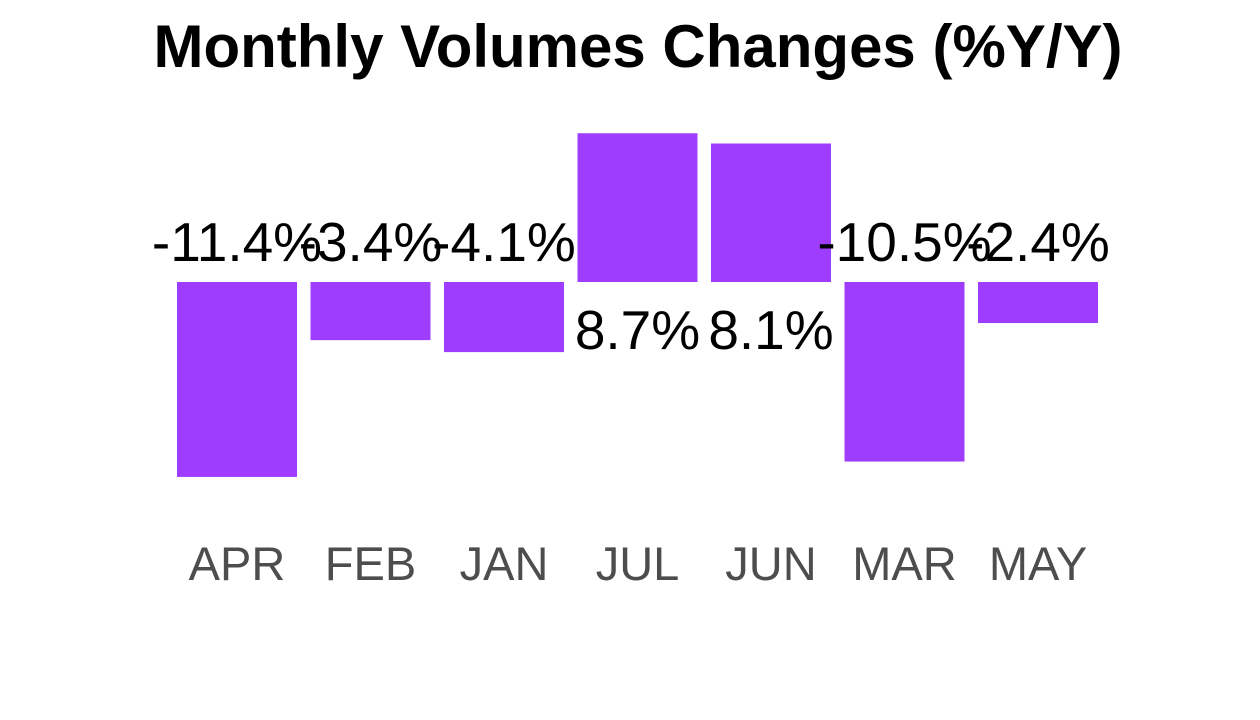 This screenshot has width=1260, height=720. What do you see at coordinates (770, 330) in the screenshot?
I see `data-label-jun: 8.1%` at bounding box center [770, 330].